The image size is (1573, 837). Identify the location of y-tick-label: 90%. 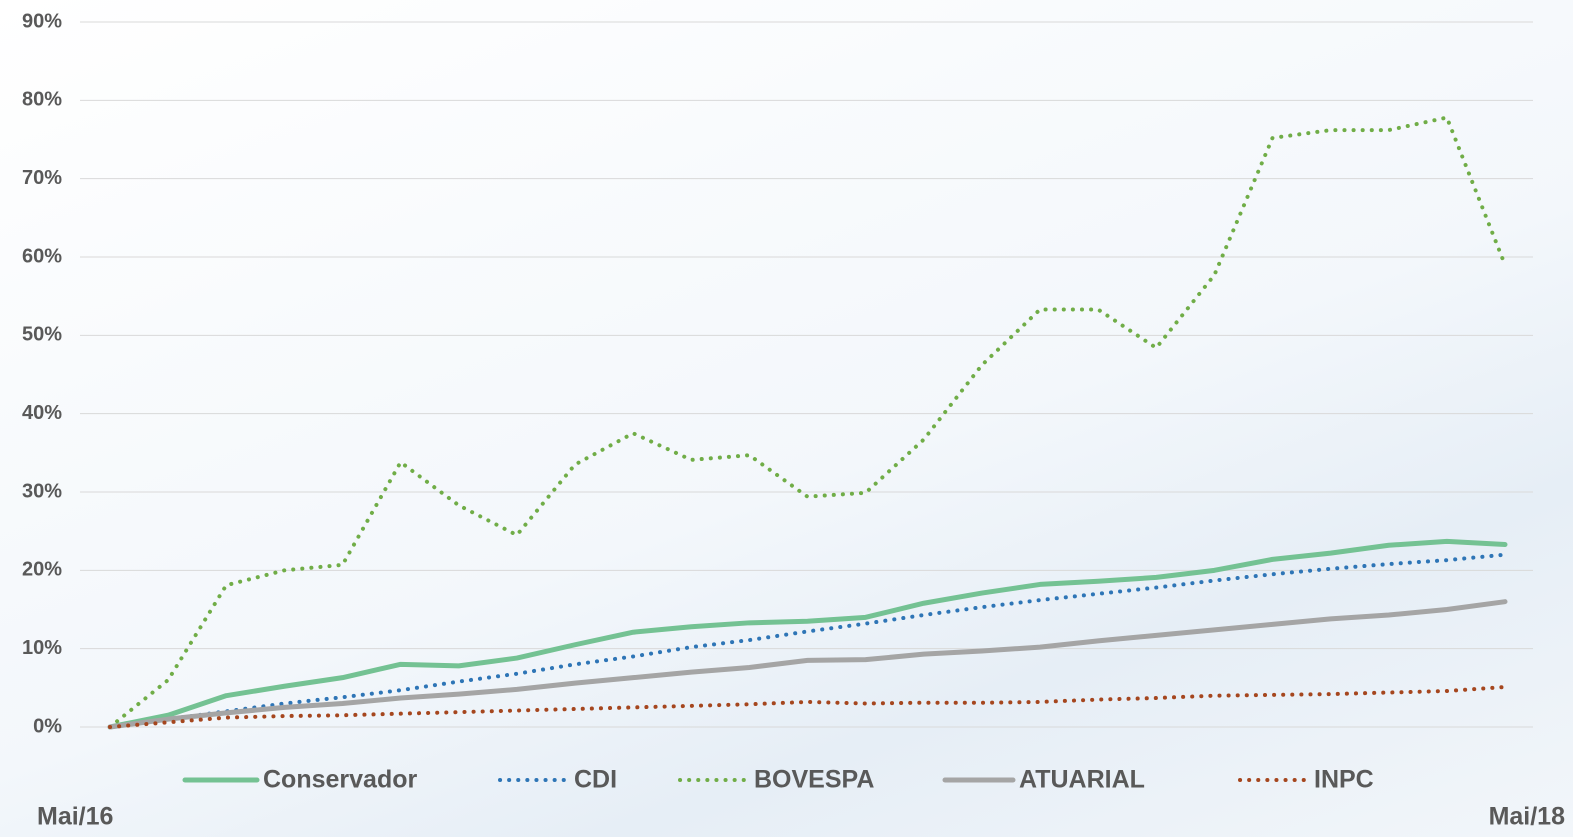
(42, 21).